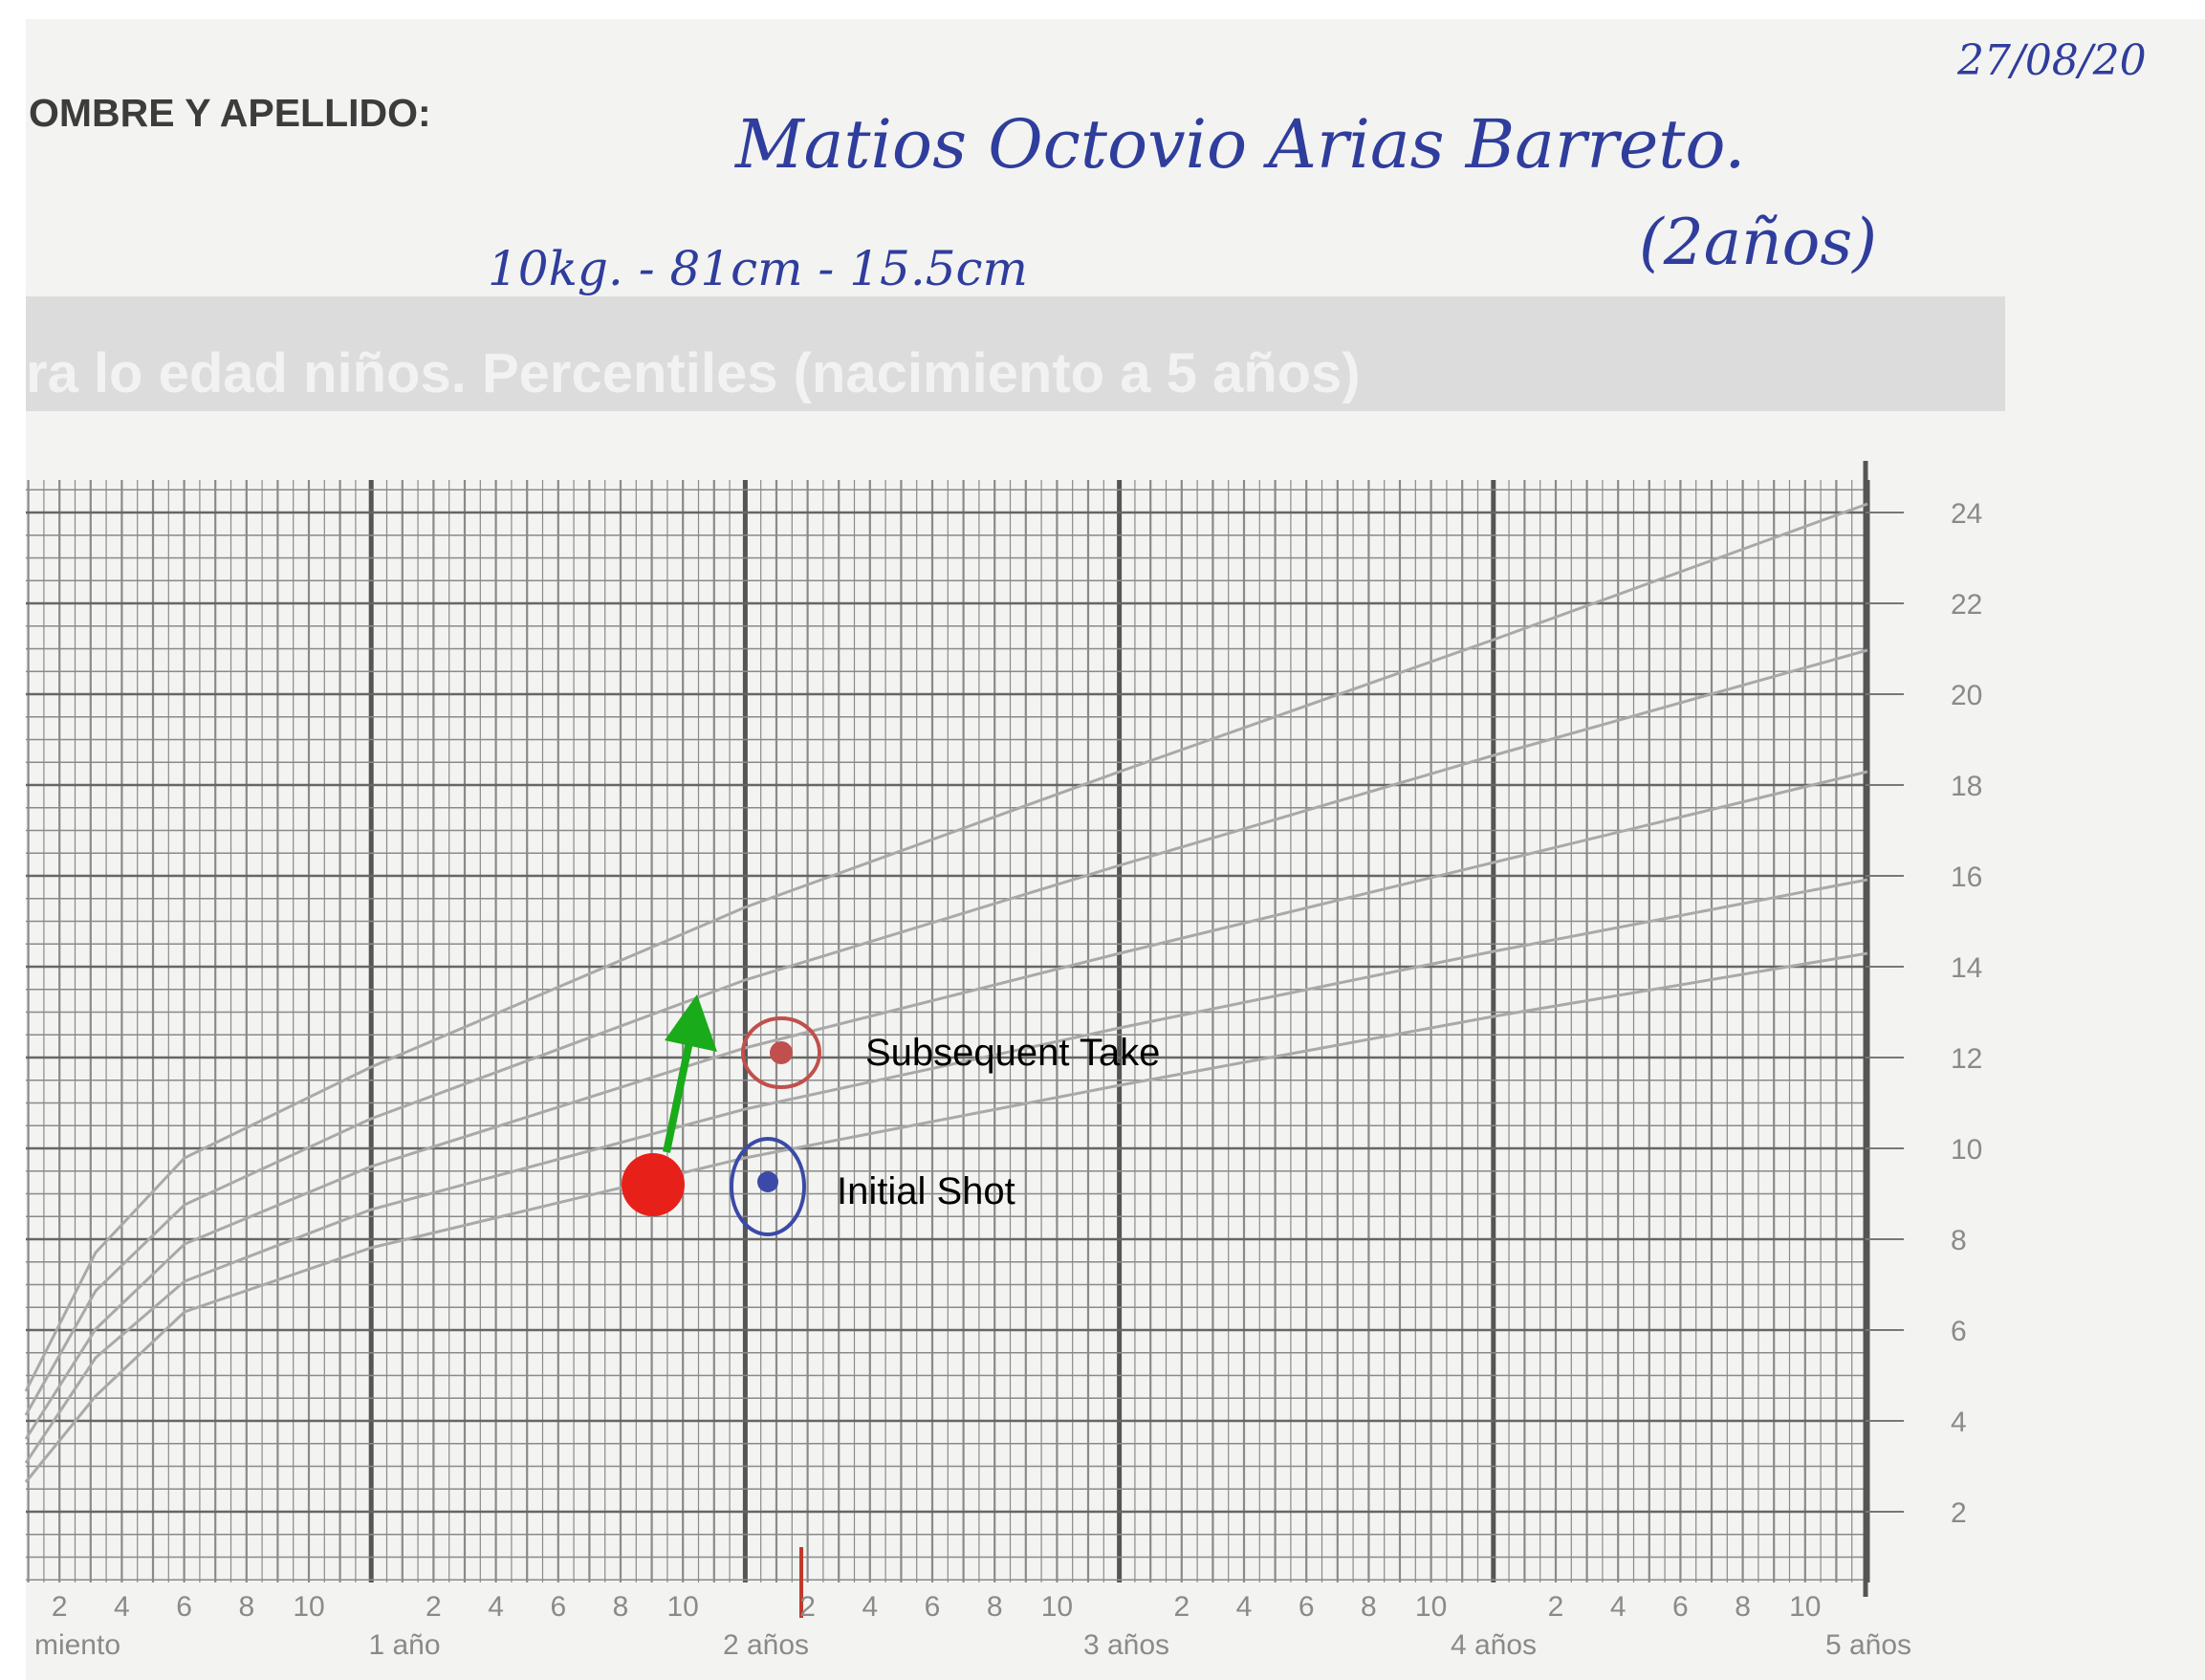 The image size is (2205, 1680). What do you see at coordinates (926, 1191) in the screenshot?
I see `annotation-initial: Initial Shot` at bounding box center [926, 1191].